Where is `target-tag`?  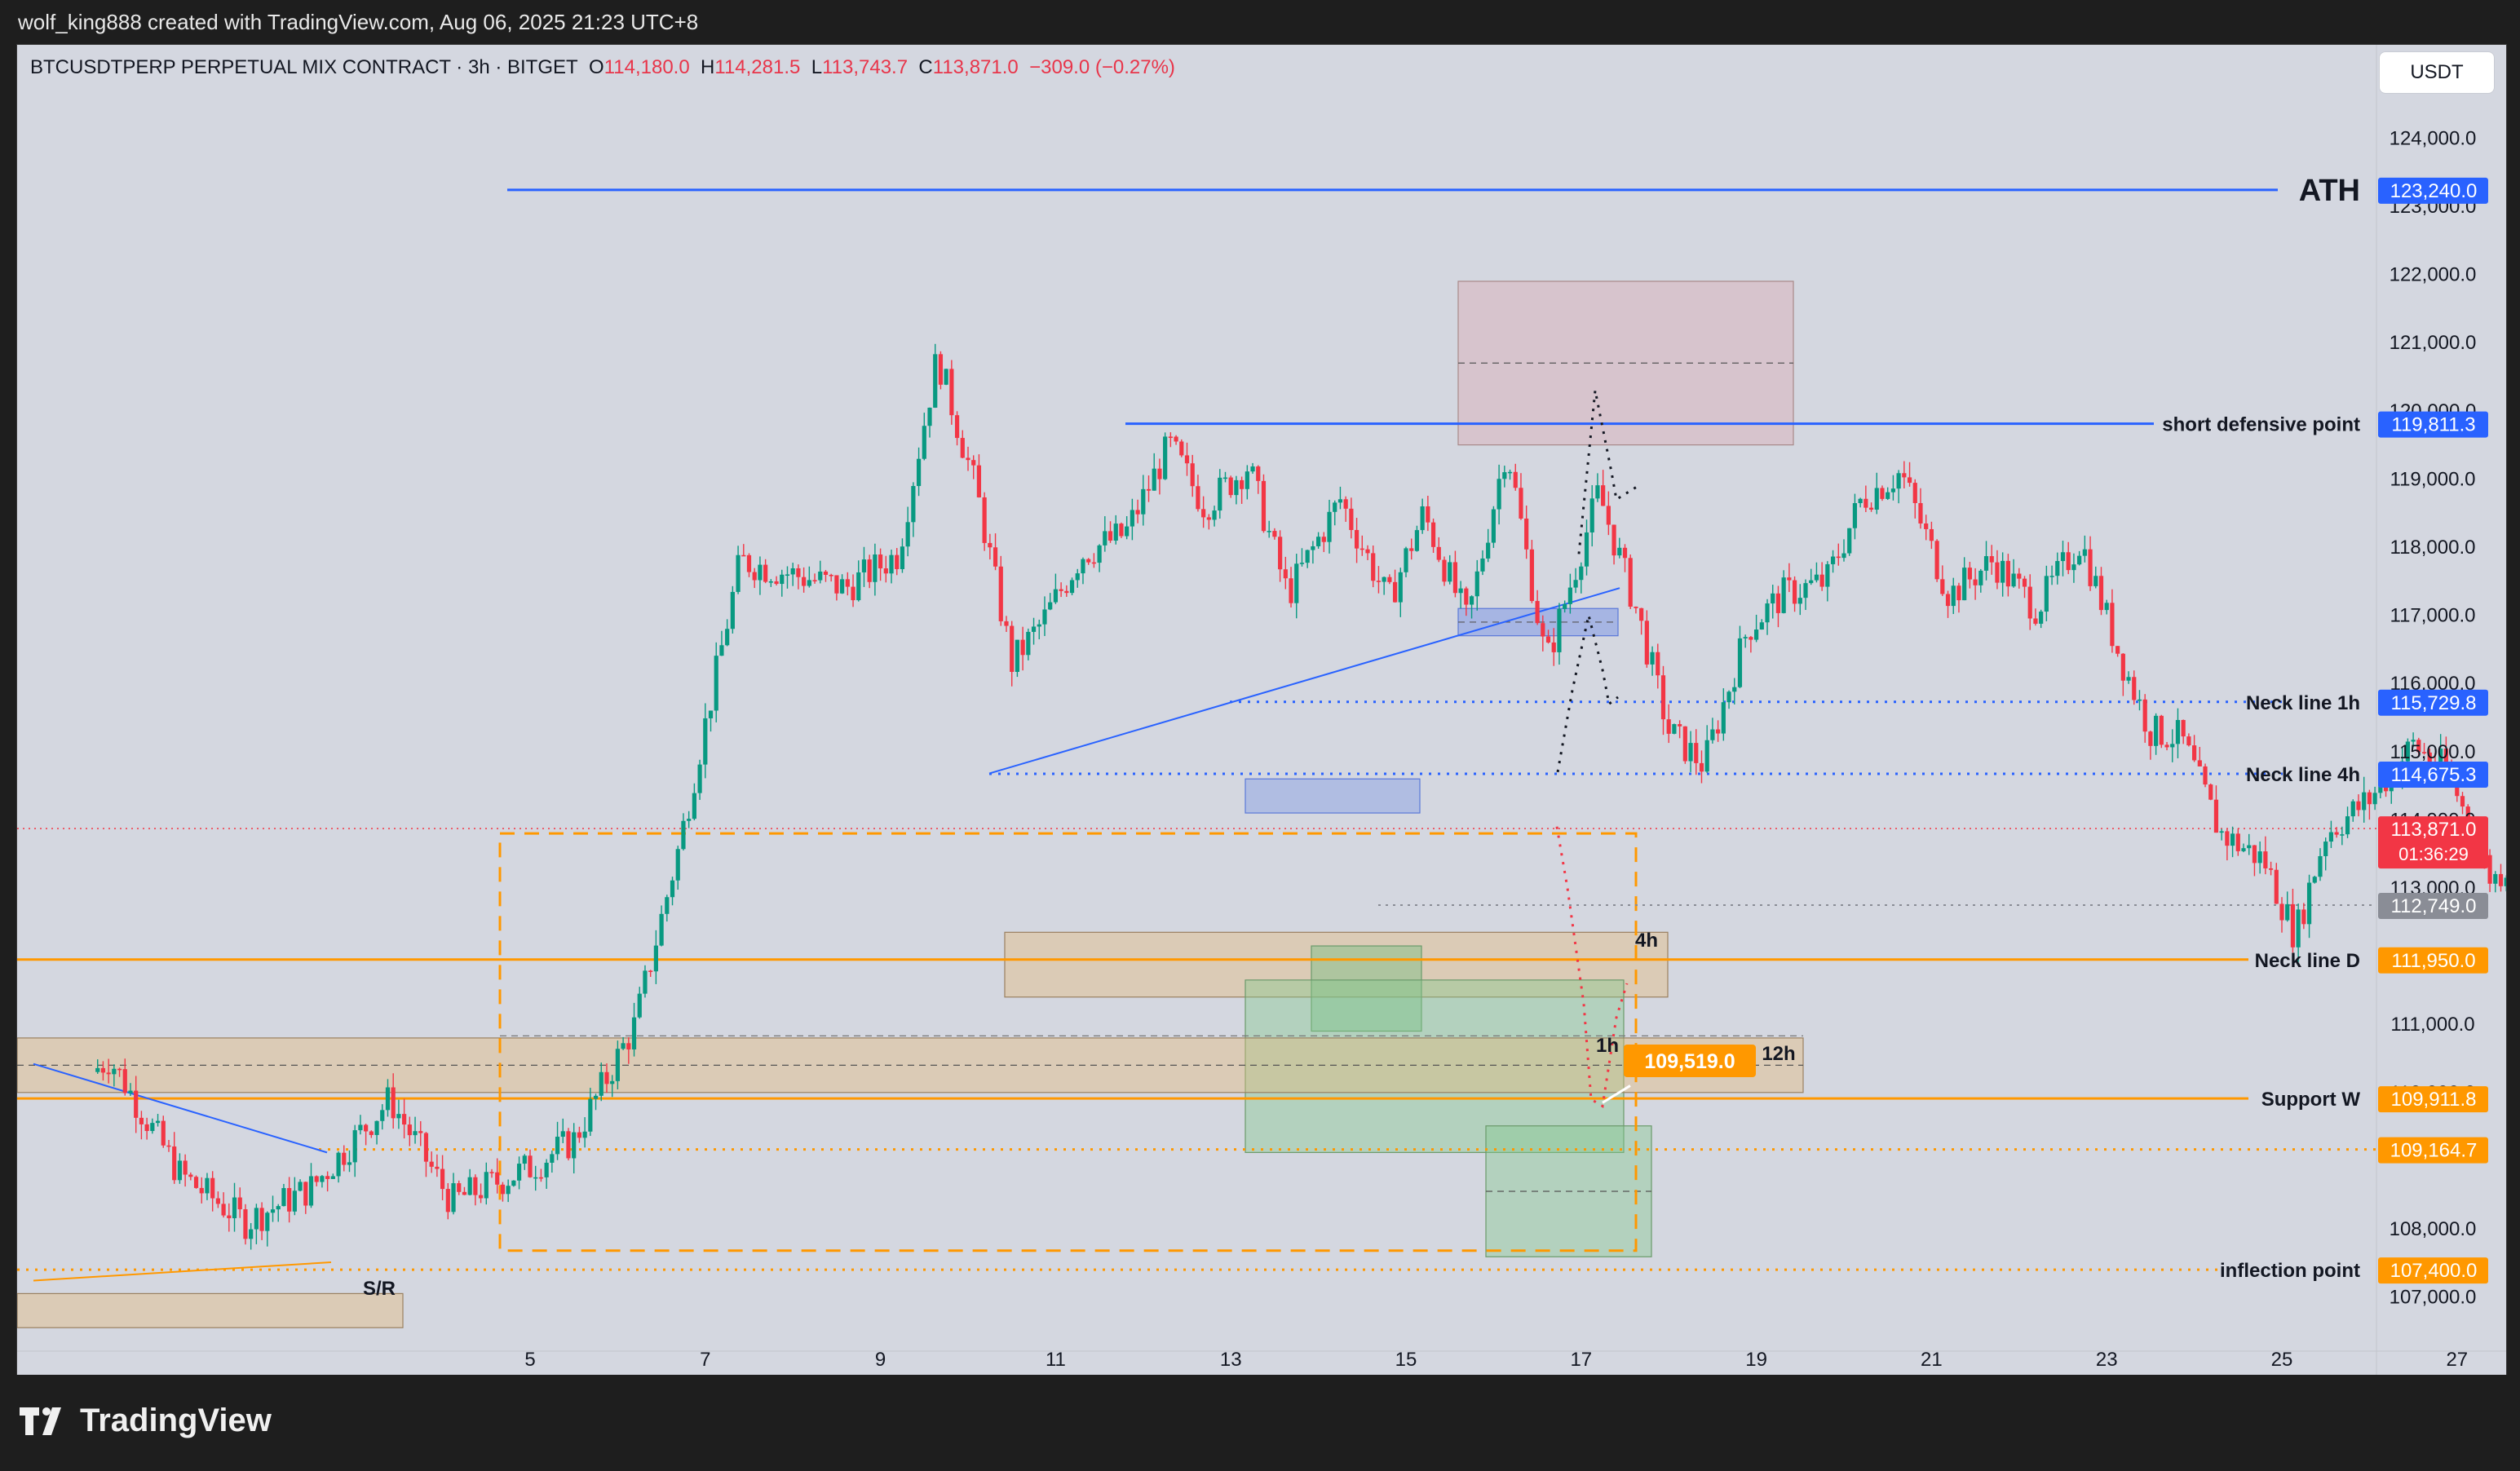 target-tag is located at coordinates (1690, 1061).